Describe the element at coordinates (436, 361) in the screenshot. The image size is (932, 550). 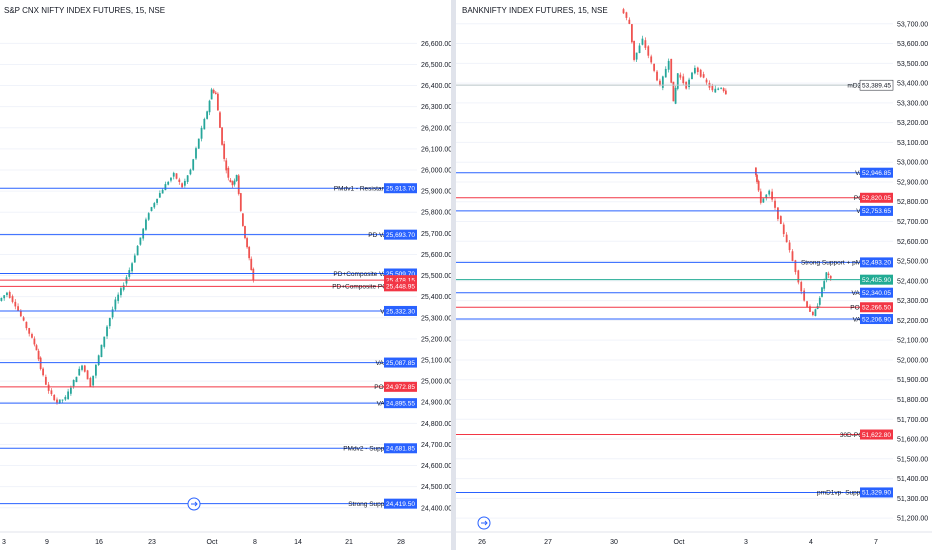
I see `price-tick-label: 25,100.00` at that location.